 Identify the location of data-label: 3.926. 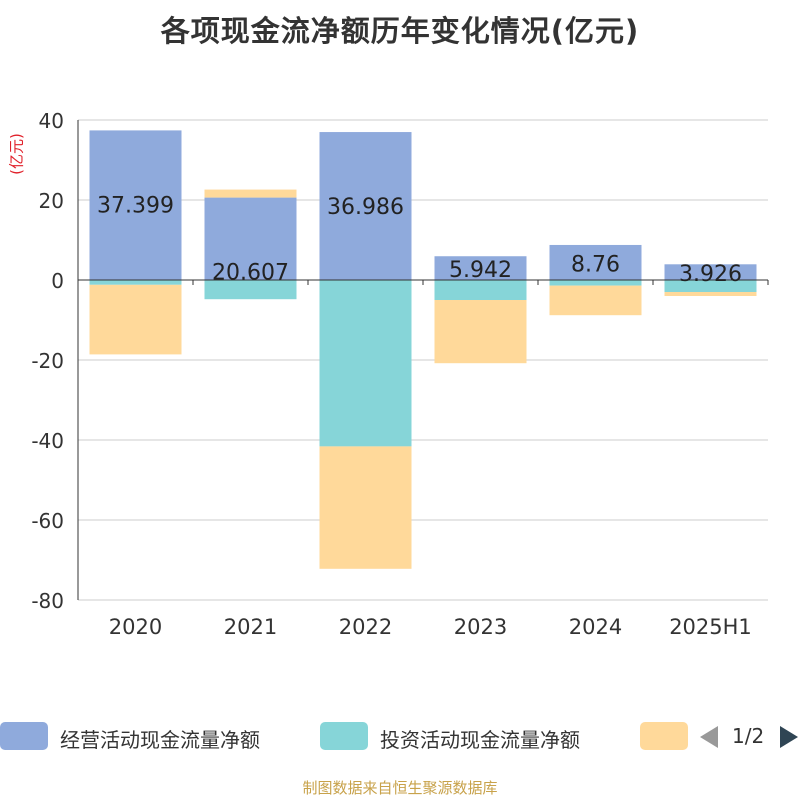
(710, 274).